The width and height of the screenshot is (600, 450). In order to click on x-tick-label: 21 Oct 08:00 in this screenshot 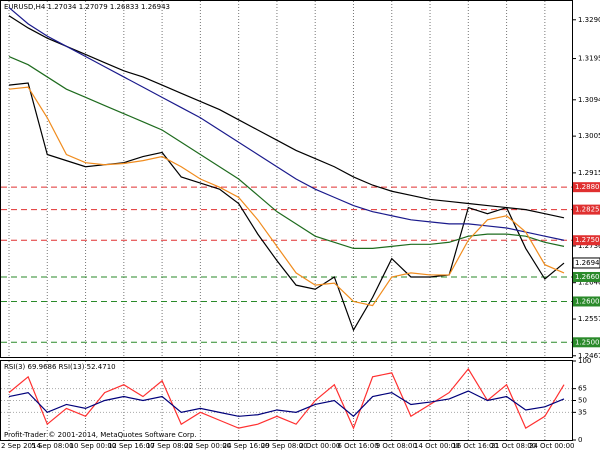, I will do `click(514, 446)`.